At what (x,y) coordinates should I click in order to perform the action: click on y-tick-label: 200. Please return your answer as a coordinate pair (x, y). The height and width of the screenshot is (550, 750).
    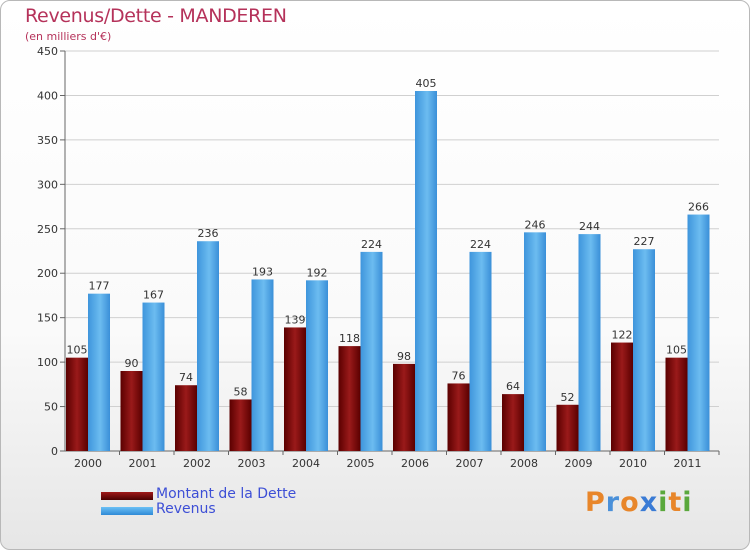
    Looking at the image, I should click on (47, 273).